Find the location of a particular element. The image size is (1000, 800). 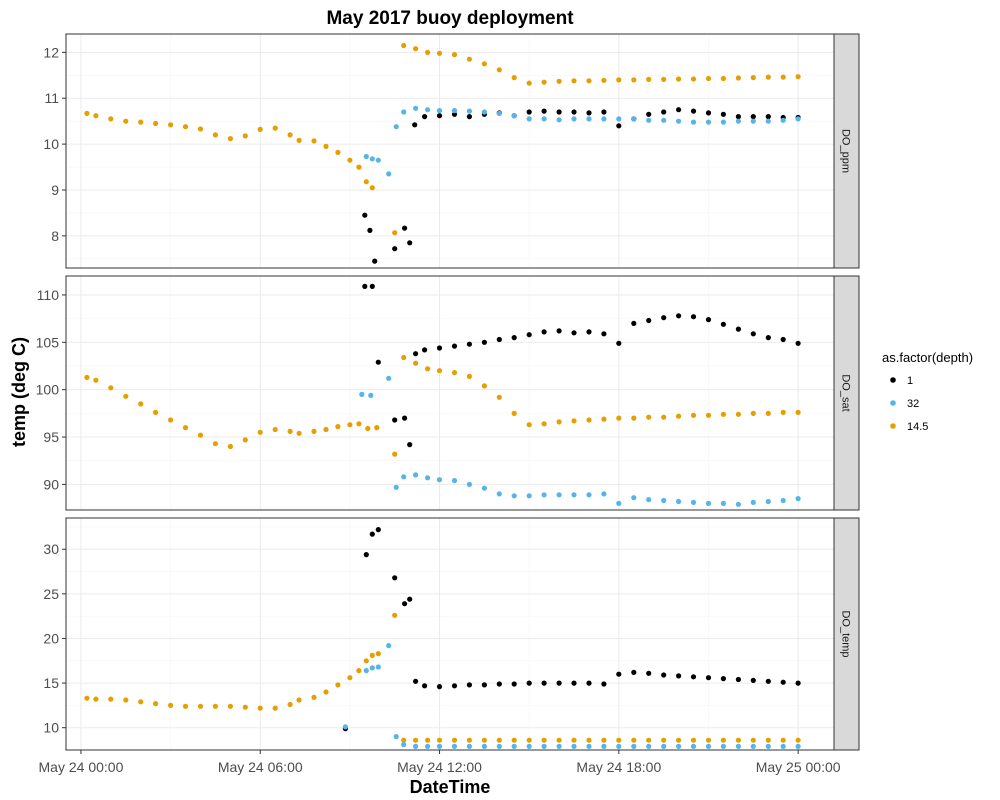

facet-strip is located at coordinates (846, 393).